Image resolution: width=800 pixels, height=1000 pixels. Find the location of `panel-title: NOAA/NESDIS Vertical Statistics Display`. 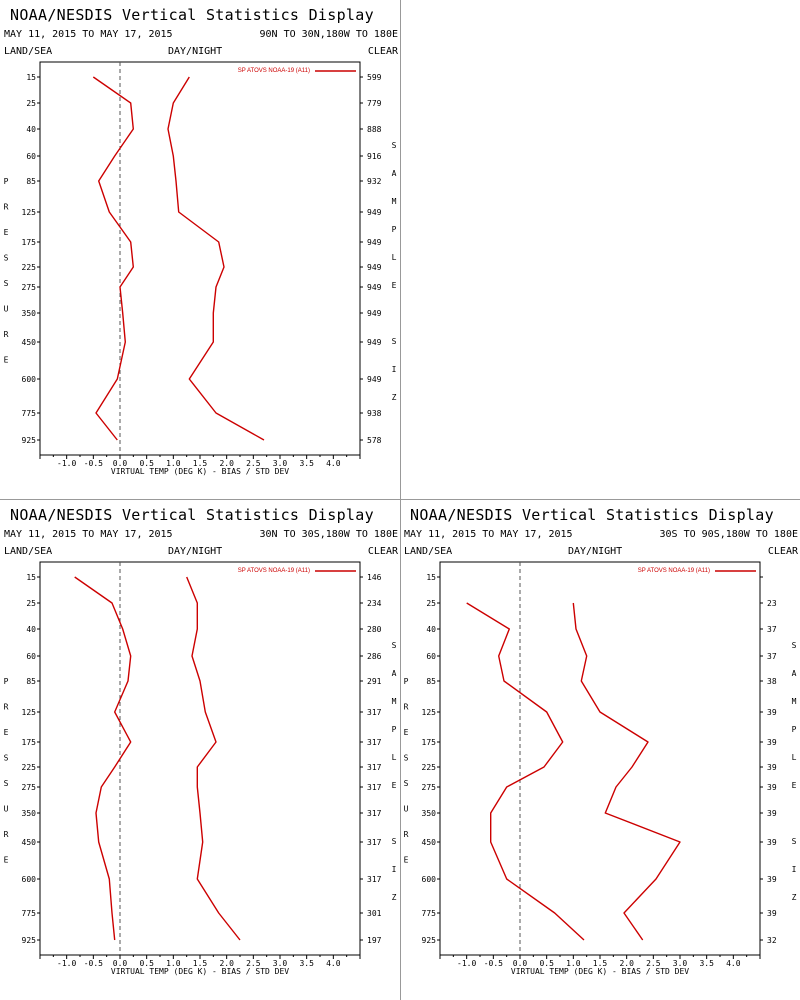

panel-title: NOAA/NESDIS Vertical Statistics Display is located at coordinates (592, 515).